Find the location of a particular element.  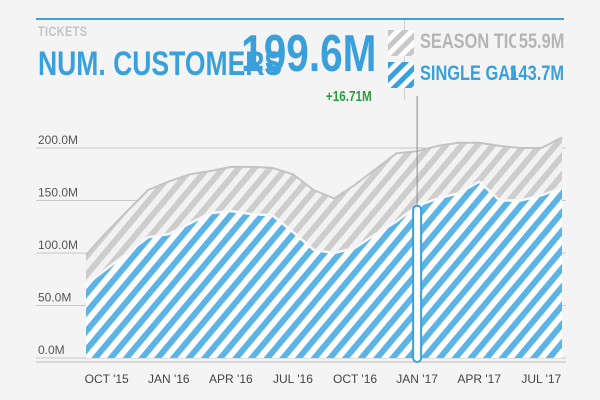

total-value: 199.6M is located at coordinates (289, 54).